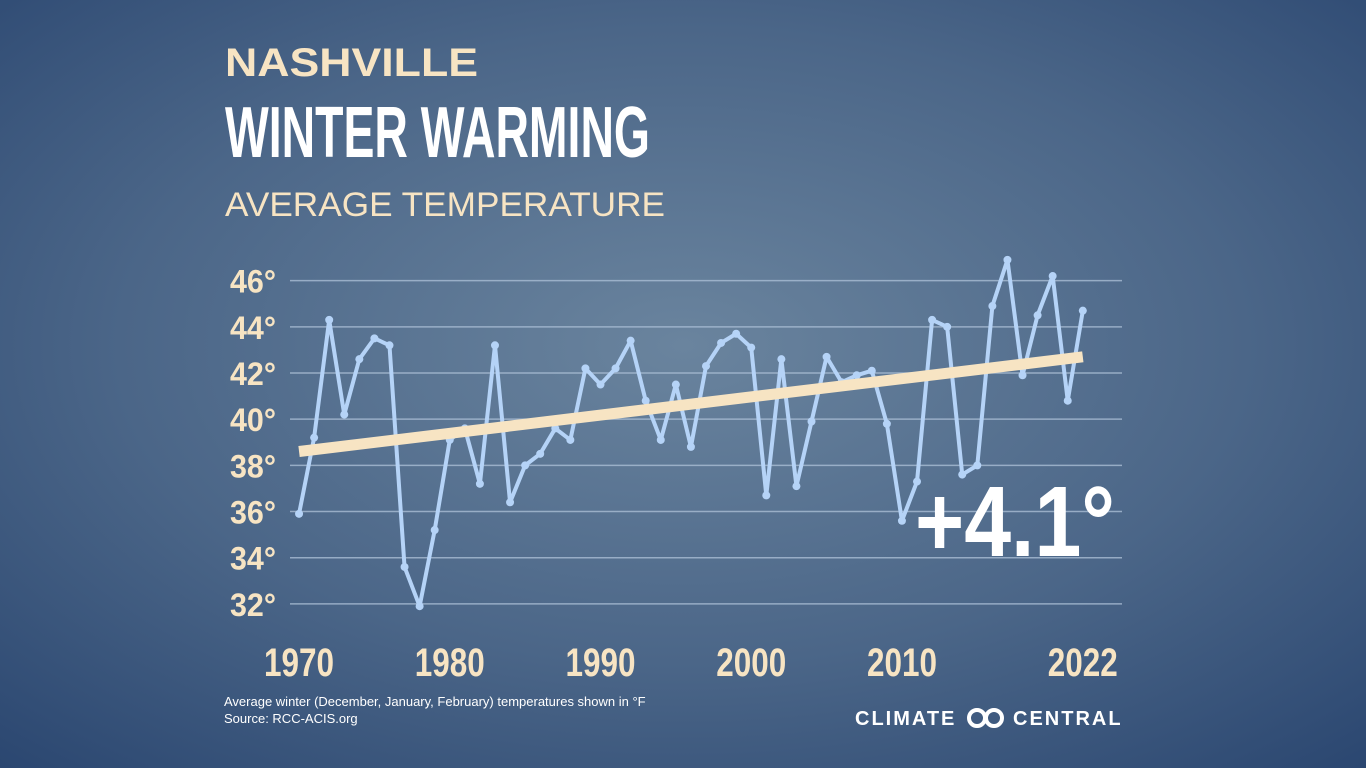 The height and width of the screenshot is (768, 1366). Describe the element at coordinates (253, 328) in the screenshot. I see `y-tick-label: 44°` at that location.